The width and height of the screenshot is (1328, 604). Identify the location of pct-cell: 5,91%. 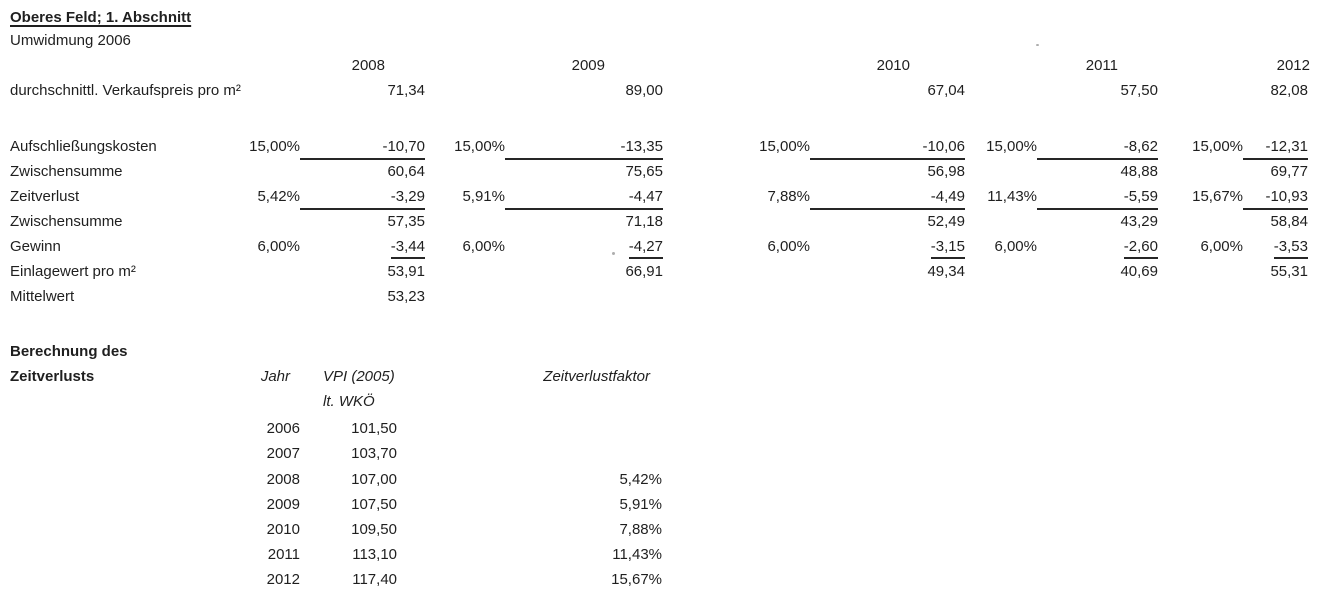
(483, 196).